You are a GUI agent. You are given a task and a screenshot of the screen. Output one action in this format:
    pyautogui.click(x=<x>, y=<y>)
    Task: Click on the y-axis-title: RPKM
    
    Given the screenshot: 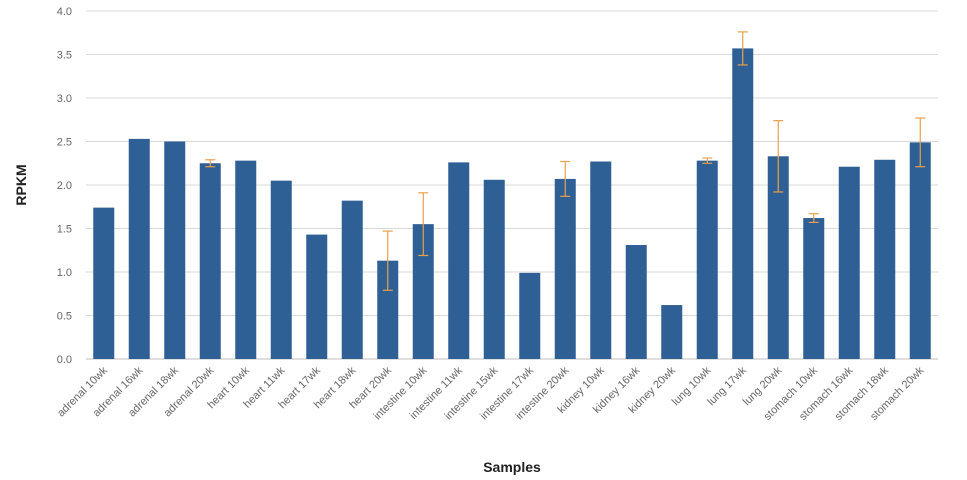 What is the action you would take?
    pyautogui.click(x=21, y=184)
    